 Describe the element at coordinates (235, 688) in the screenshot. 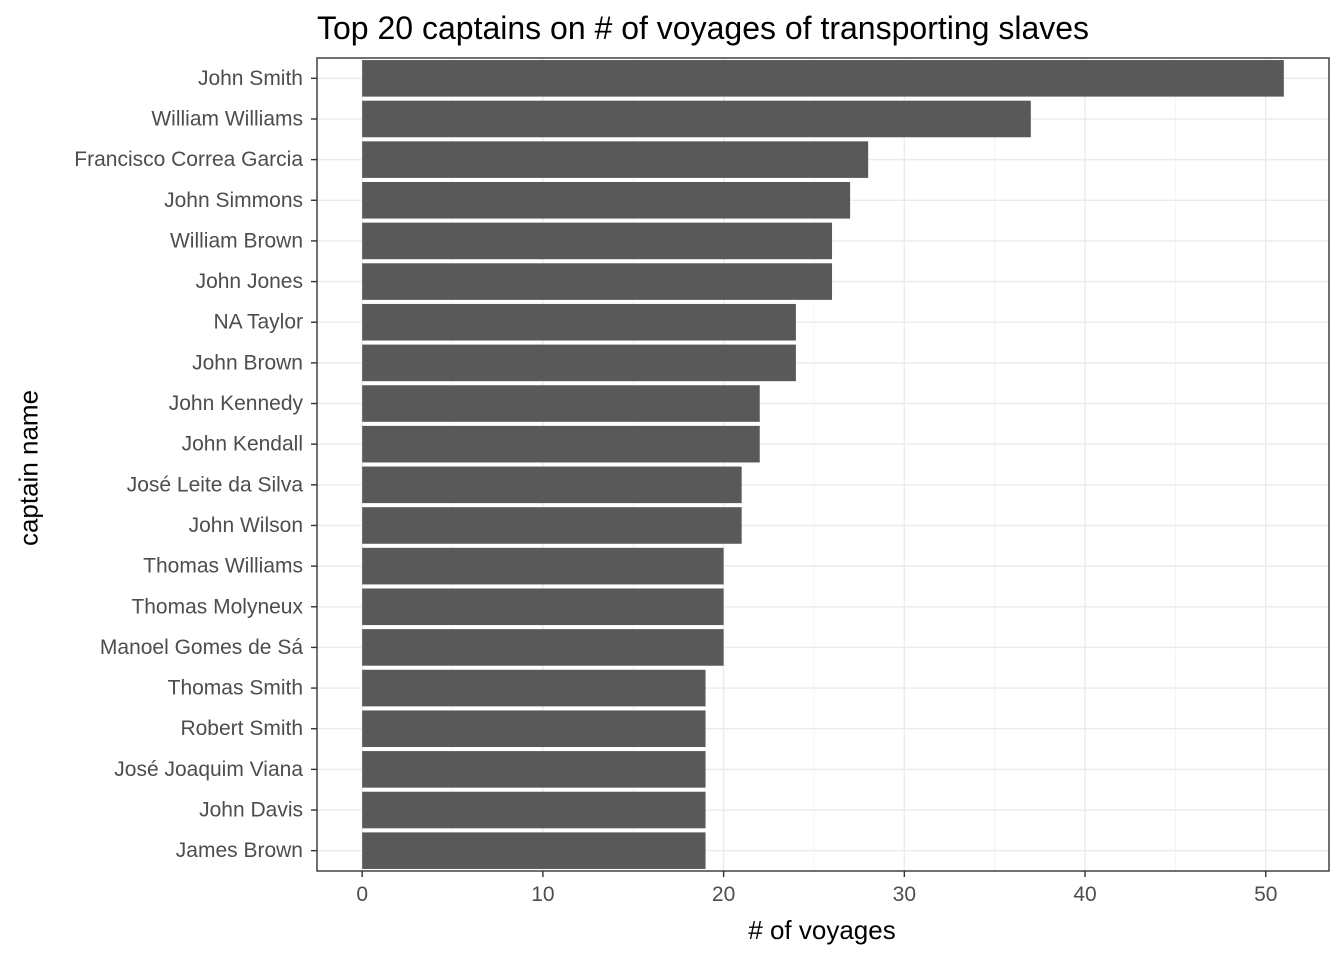

I see `y-tick-label: Thomas Smith` at that location.